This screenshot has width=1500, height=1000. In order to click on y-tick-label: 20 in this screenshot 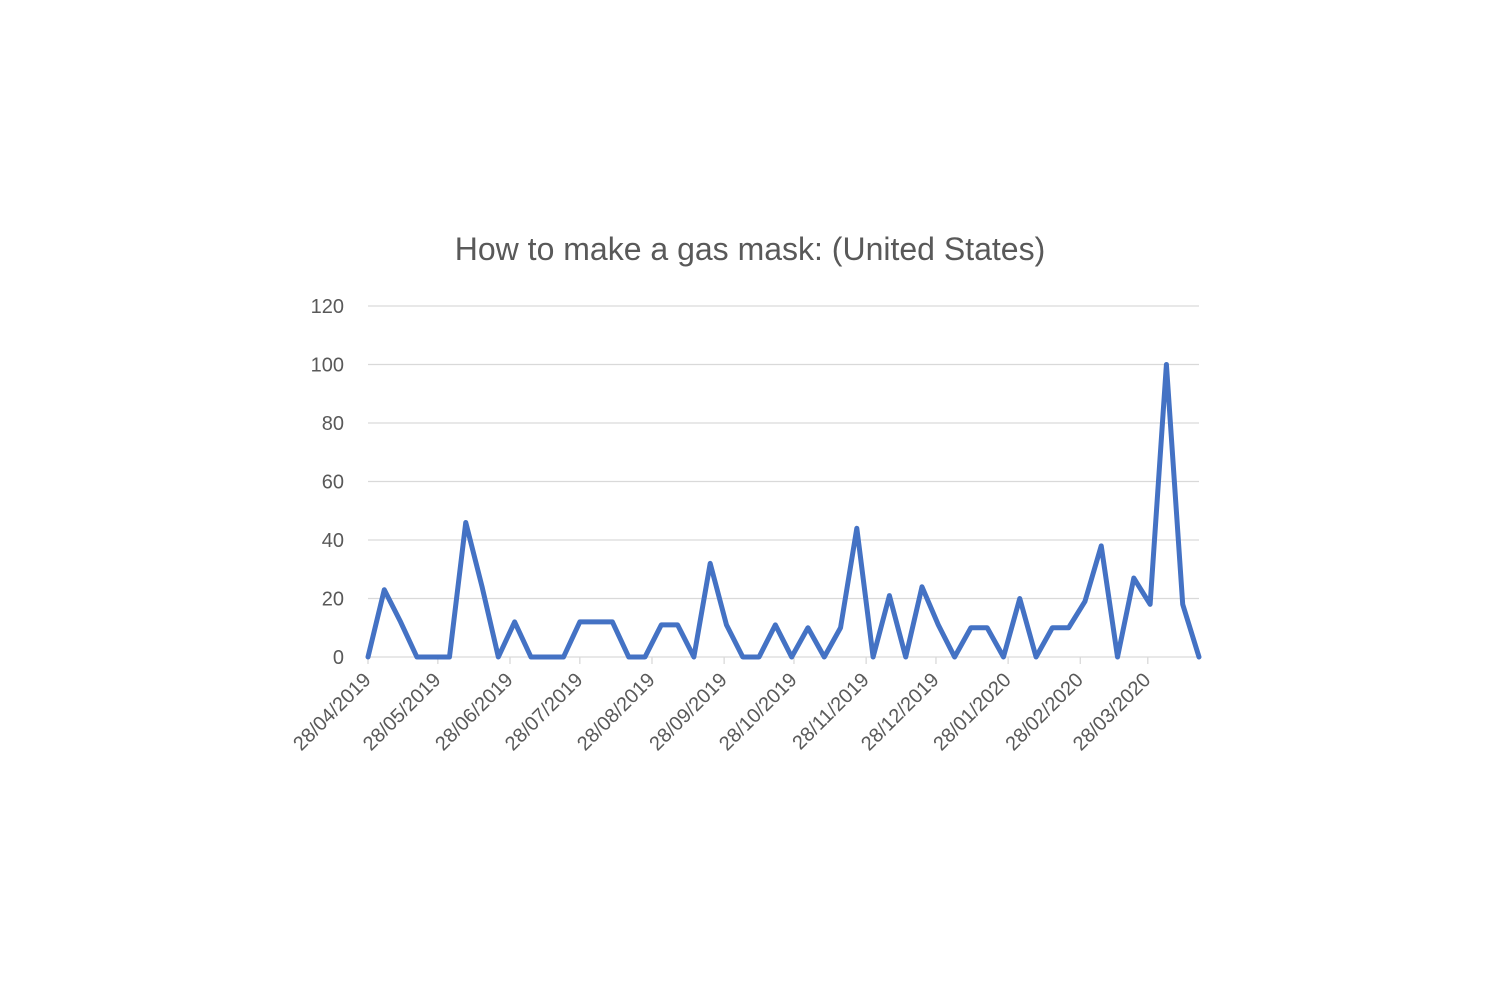, I will do `click(333, 600)`.